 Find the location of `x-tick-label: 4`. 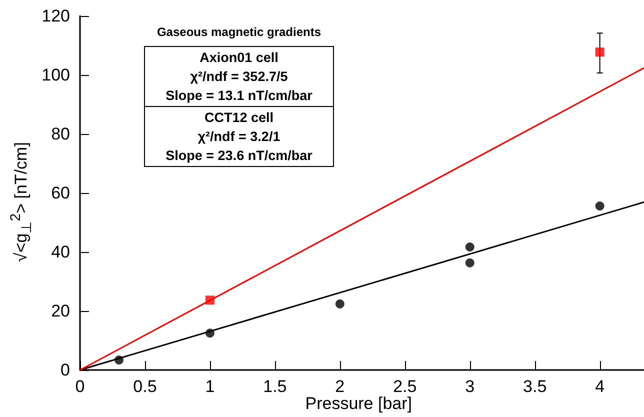

x-tick-label: 4 is located at coordinates (600, 386).